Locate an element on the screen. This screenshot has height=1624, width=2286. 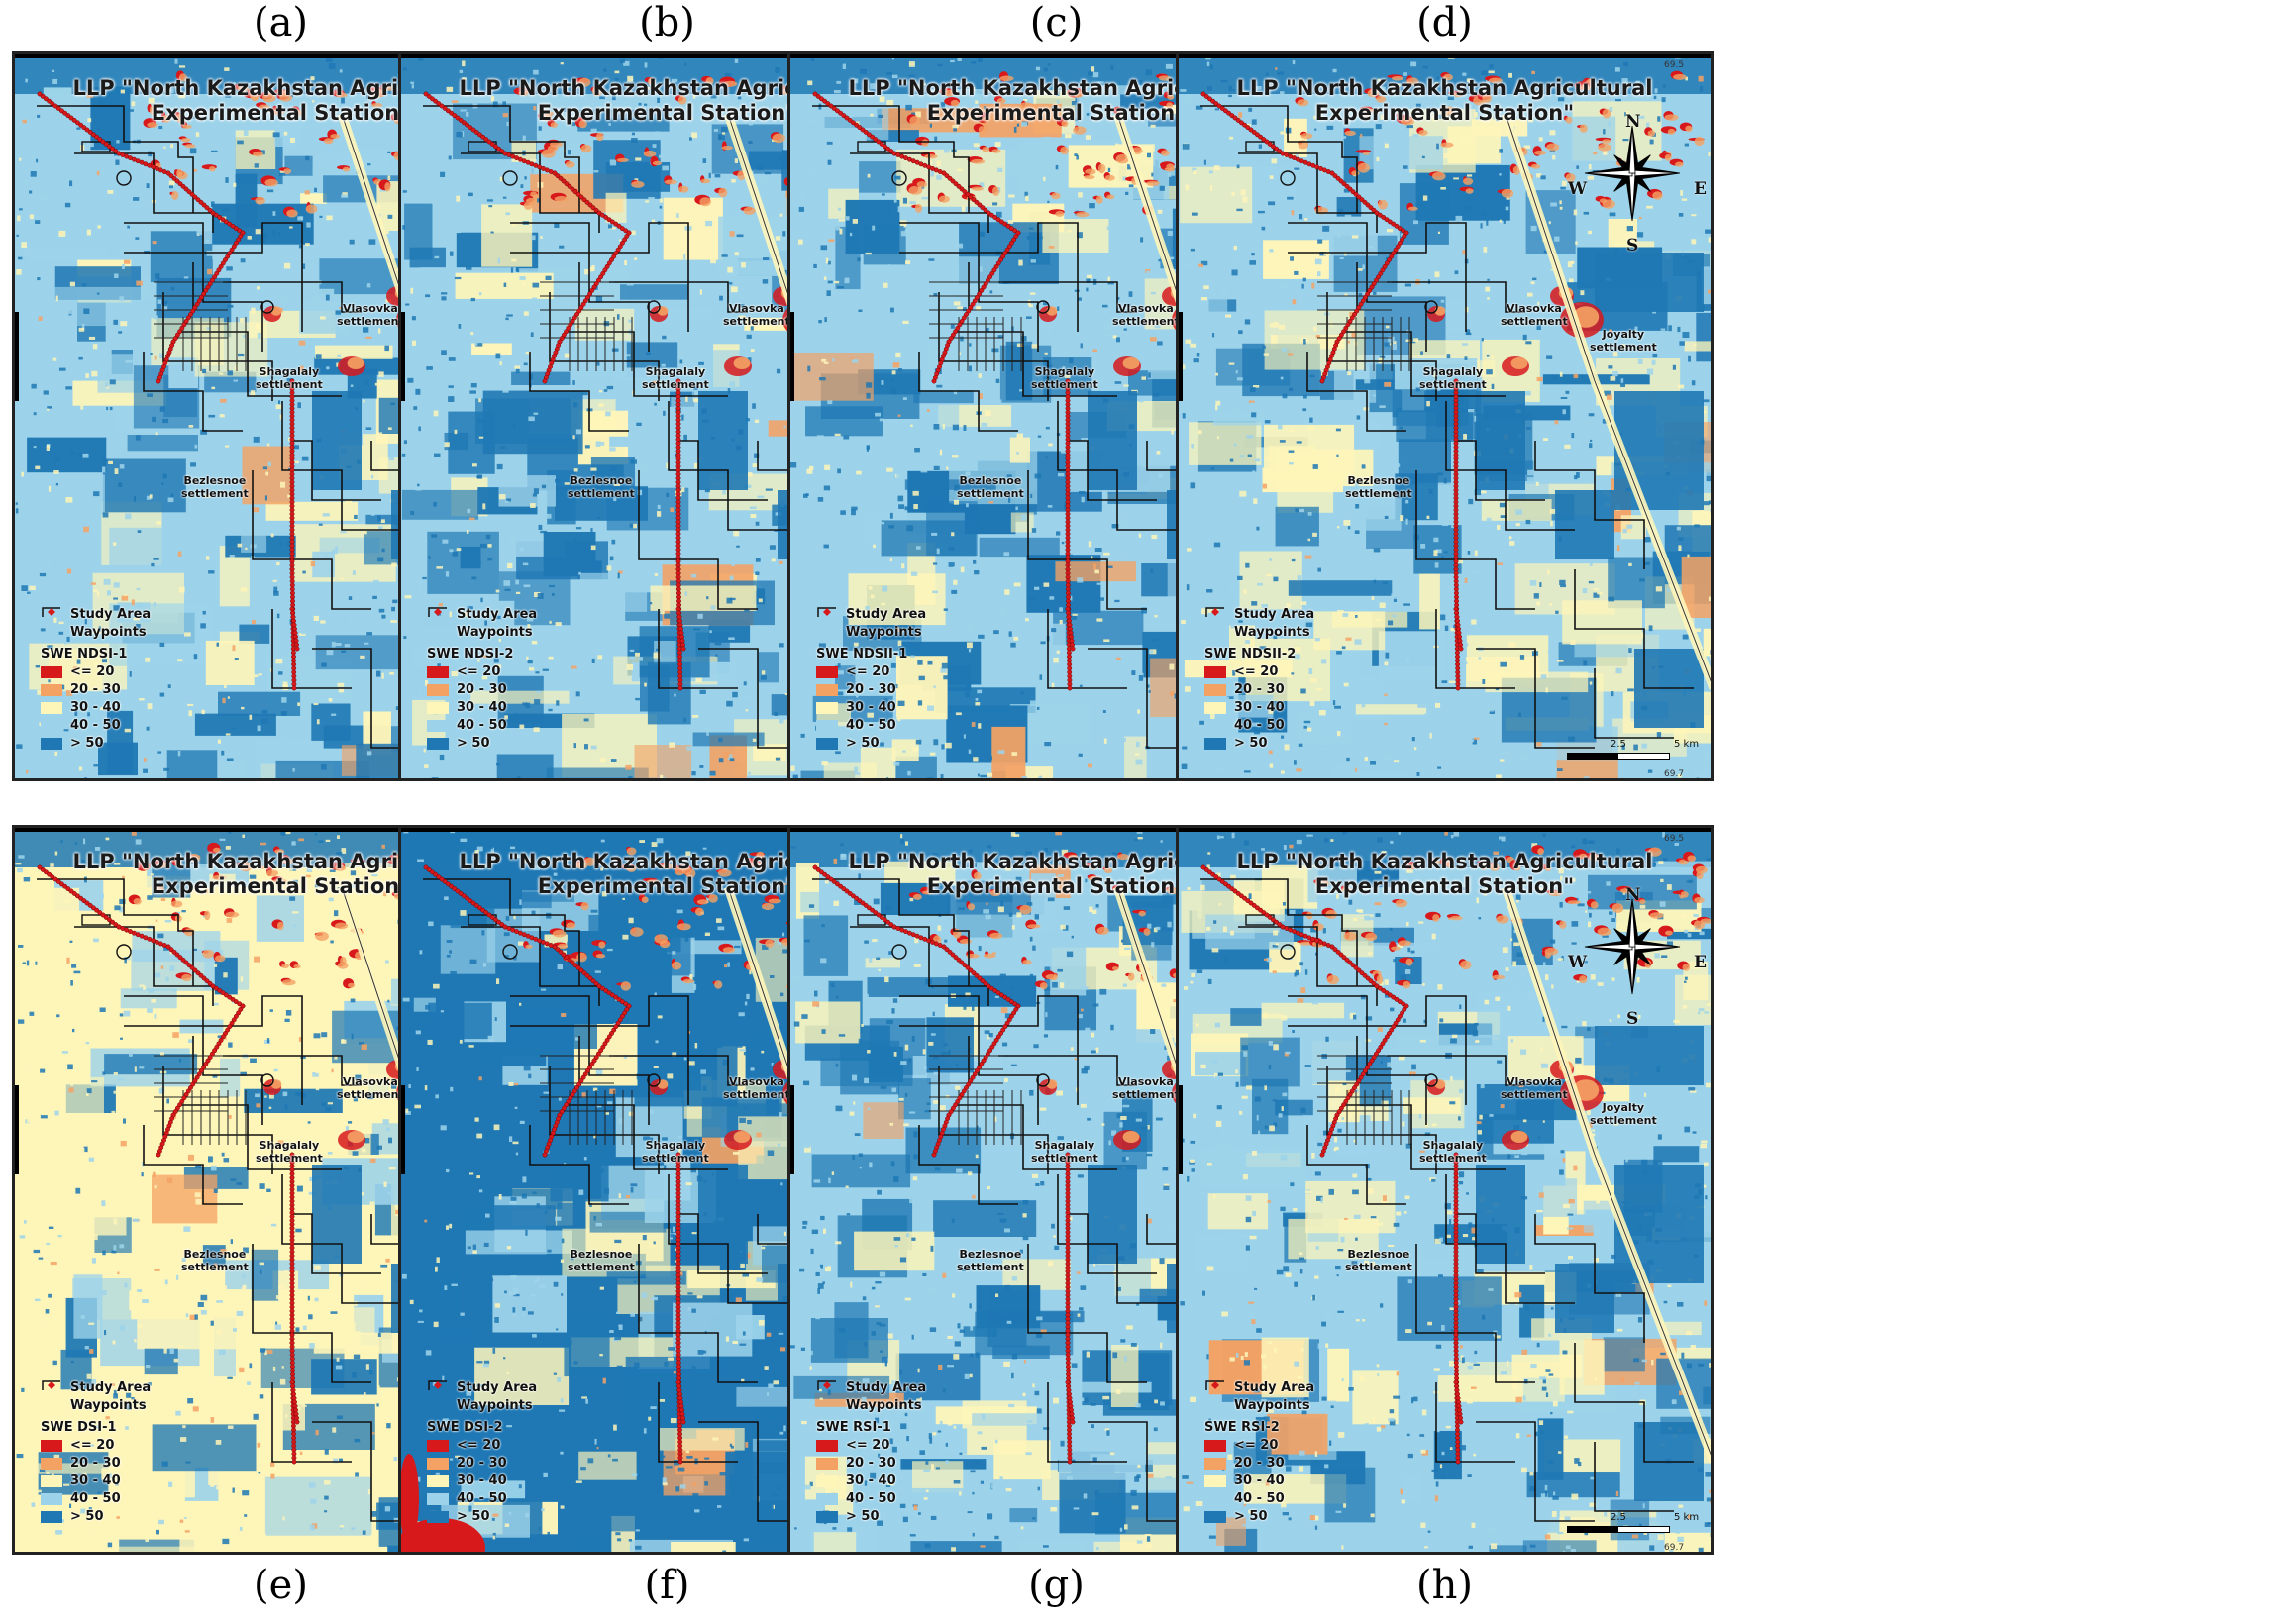
compass-e-label: E is located at coordinates (1700, 189).